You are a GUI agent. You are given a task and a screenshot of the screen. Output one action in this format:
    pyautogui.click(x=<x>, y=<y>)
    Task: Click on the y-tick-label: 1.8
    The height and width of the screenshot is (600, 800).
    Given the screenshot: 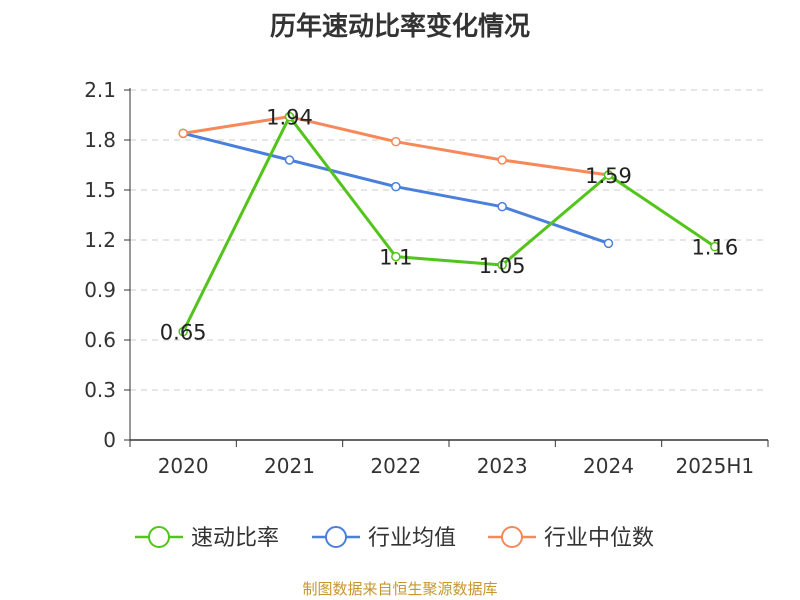 What is the action you would take?
    pyautogui.click(x=100, y=140)
    